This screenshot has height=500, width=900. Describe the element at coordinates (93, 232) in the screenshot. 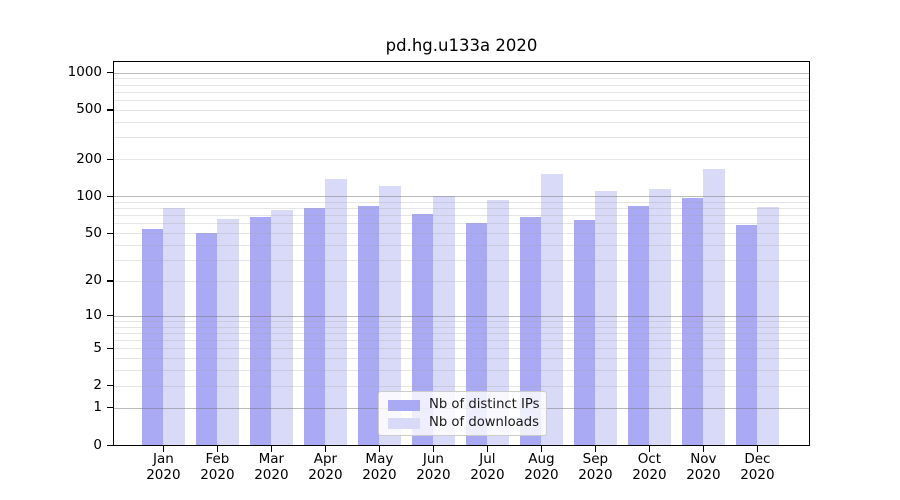

I see `y-tick-label-50: 50` at that location.